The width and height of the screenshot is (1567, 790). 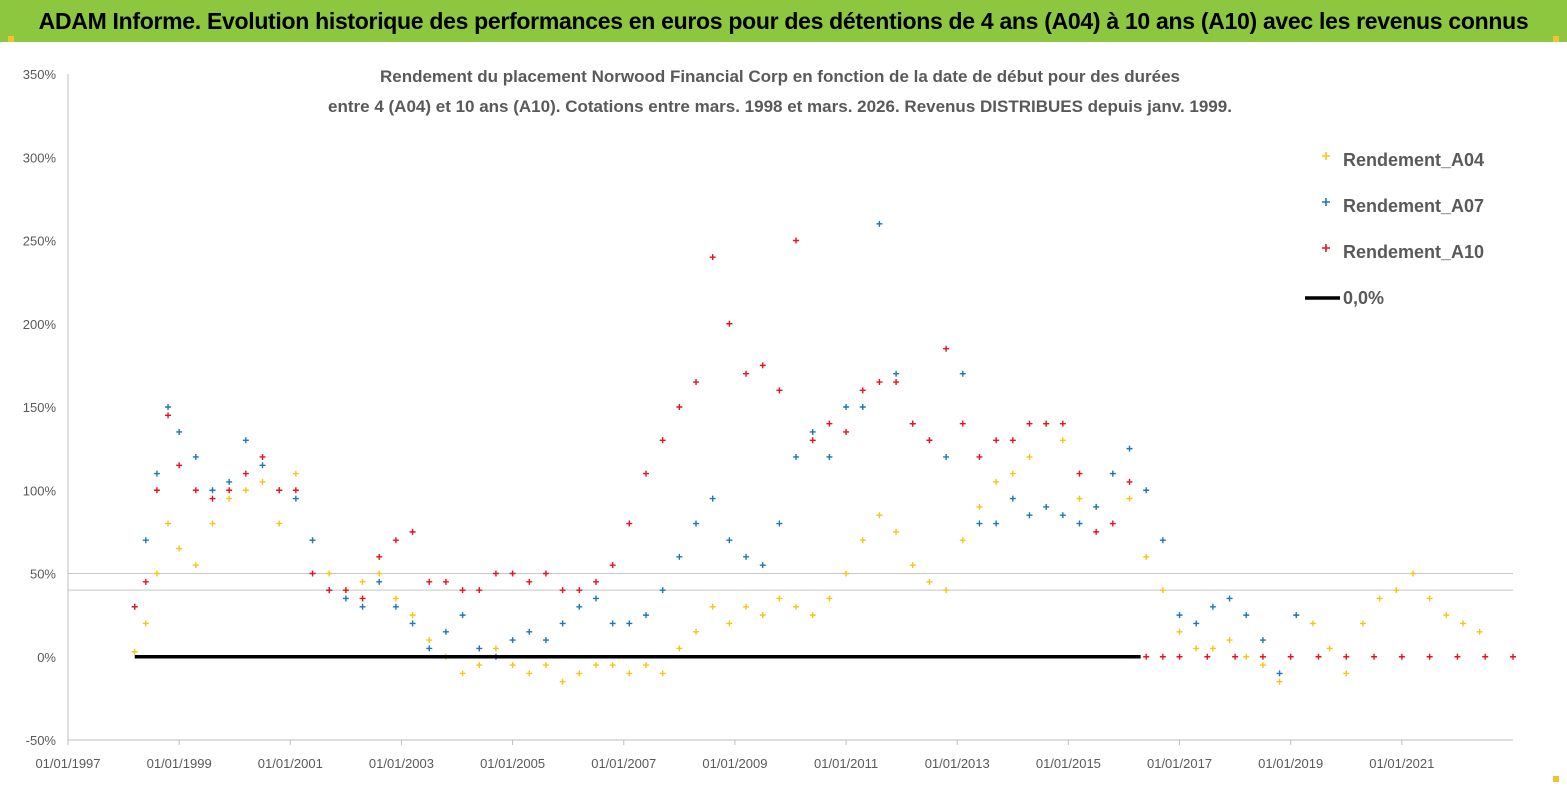 What do you see at coordinates (734, 763) in the screenshot?
I see `x-tick-label: 01/01/2009` at bounding box center [734, 763].